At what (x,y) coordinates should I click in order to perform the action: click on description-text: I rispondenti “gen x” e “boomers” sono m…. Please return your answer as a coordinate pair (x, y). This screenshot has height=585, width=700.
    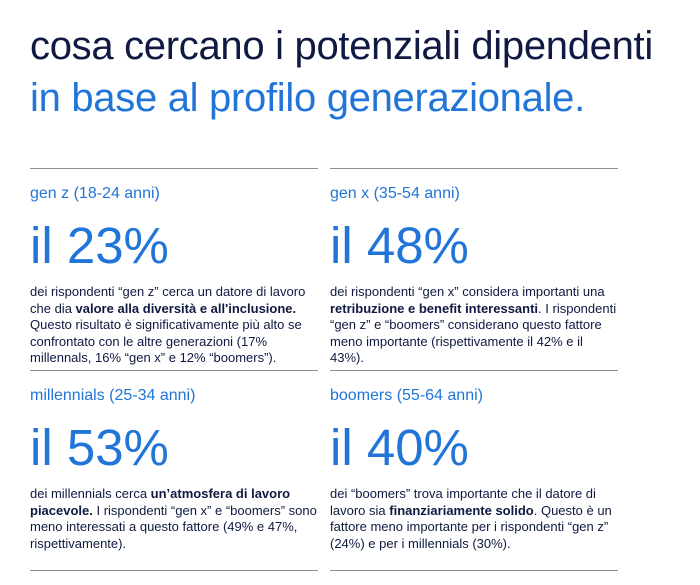
    Looking at the image, I should click on (173, 526).